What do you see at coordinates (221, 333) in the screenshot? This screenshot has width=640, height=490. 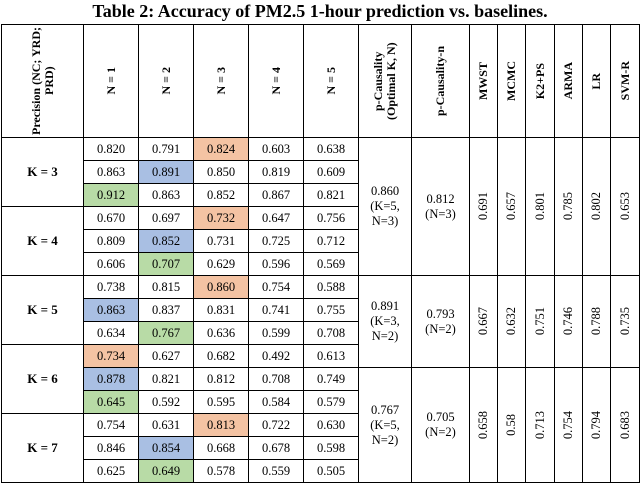 I see `value-cell: 0.636` at bounding box center [221, 333].